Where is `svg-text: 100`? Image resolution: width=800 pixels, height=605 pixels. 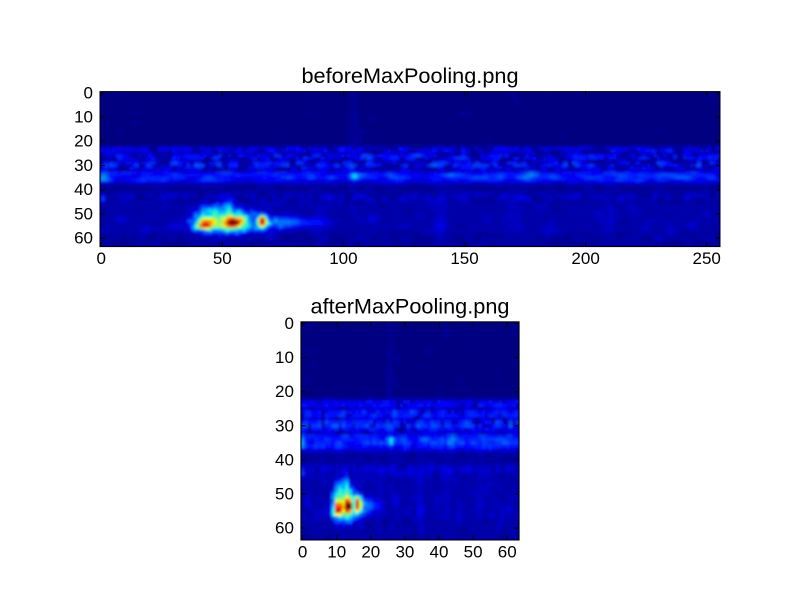
svg-text: 100 is located at coordinates (343, 258).